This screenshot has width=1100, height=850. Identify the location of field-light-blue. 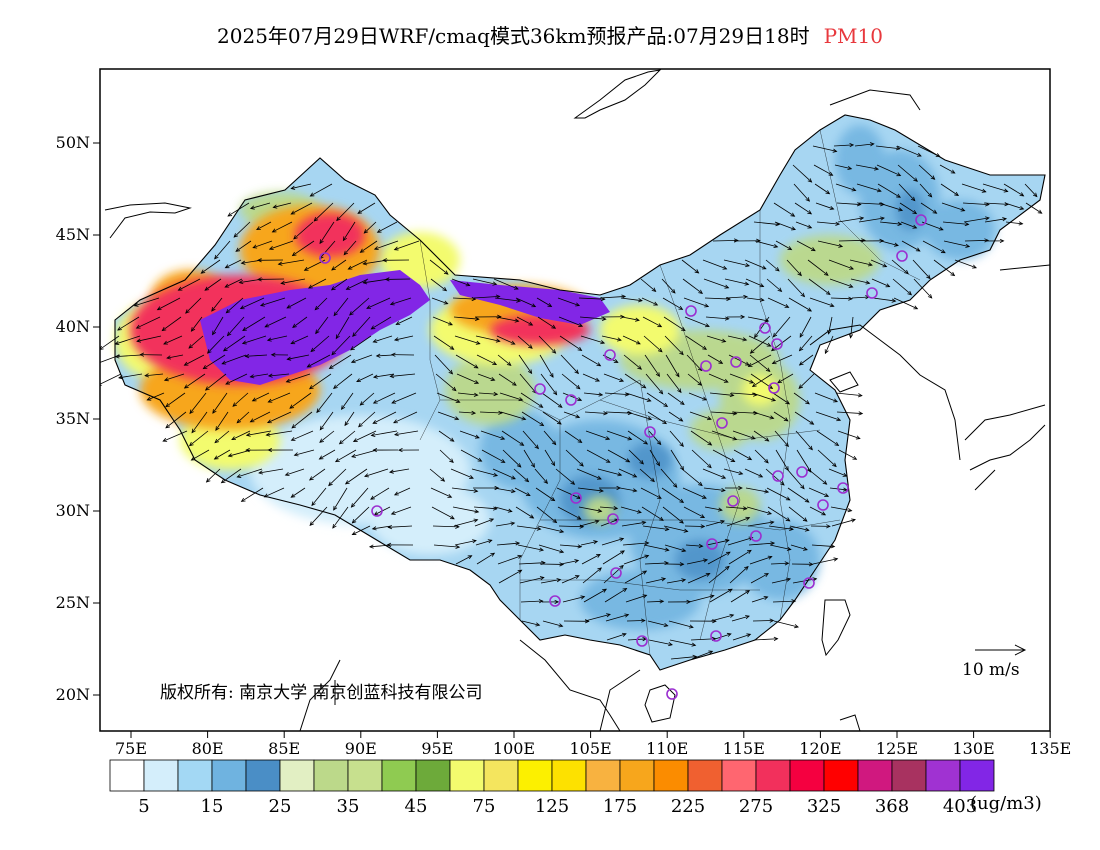
(370, 485).